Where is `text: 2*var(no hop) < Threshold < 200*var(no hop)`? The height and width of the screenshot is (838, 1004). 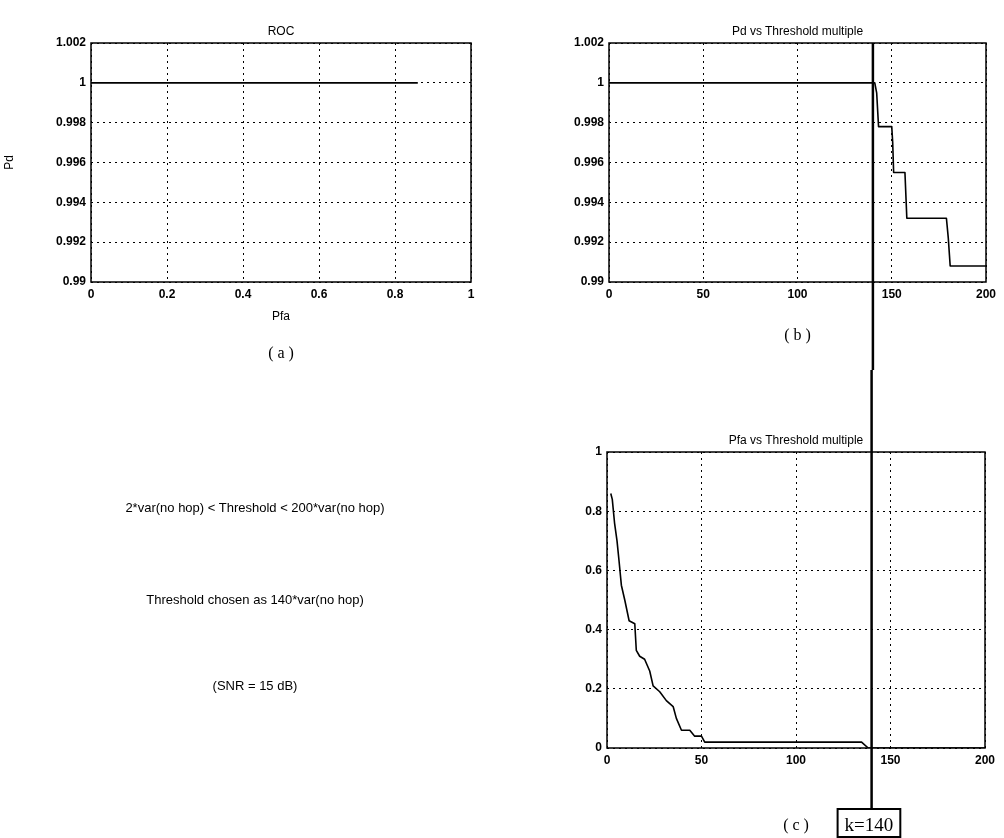 text: 2*var(no hop) < Threshold < 200*var(no hop) is located at coordinates (255, 507).